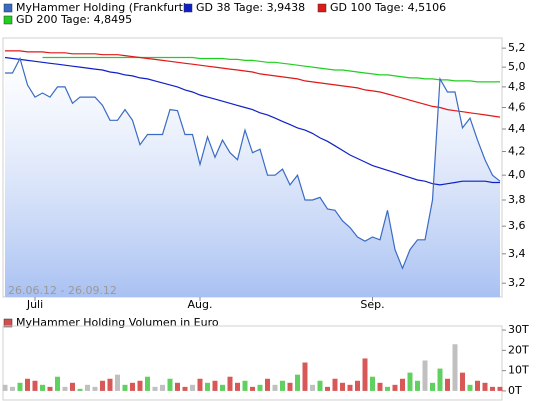 The image size is (545, 401). Describe the element at coordinates (517, 282) in the screenshot. I see `y-tick-label: 3,2` at that location.